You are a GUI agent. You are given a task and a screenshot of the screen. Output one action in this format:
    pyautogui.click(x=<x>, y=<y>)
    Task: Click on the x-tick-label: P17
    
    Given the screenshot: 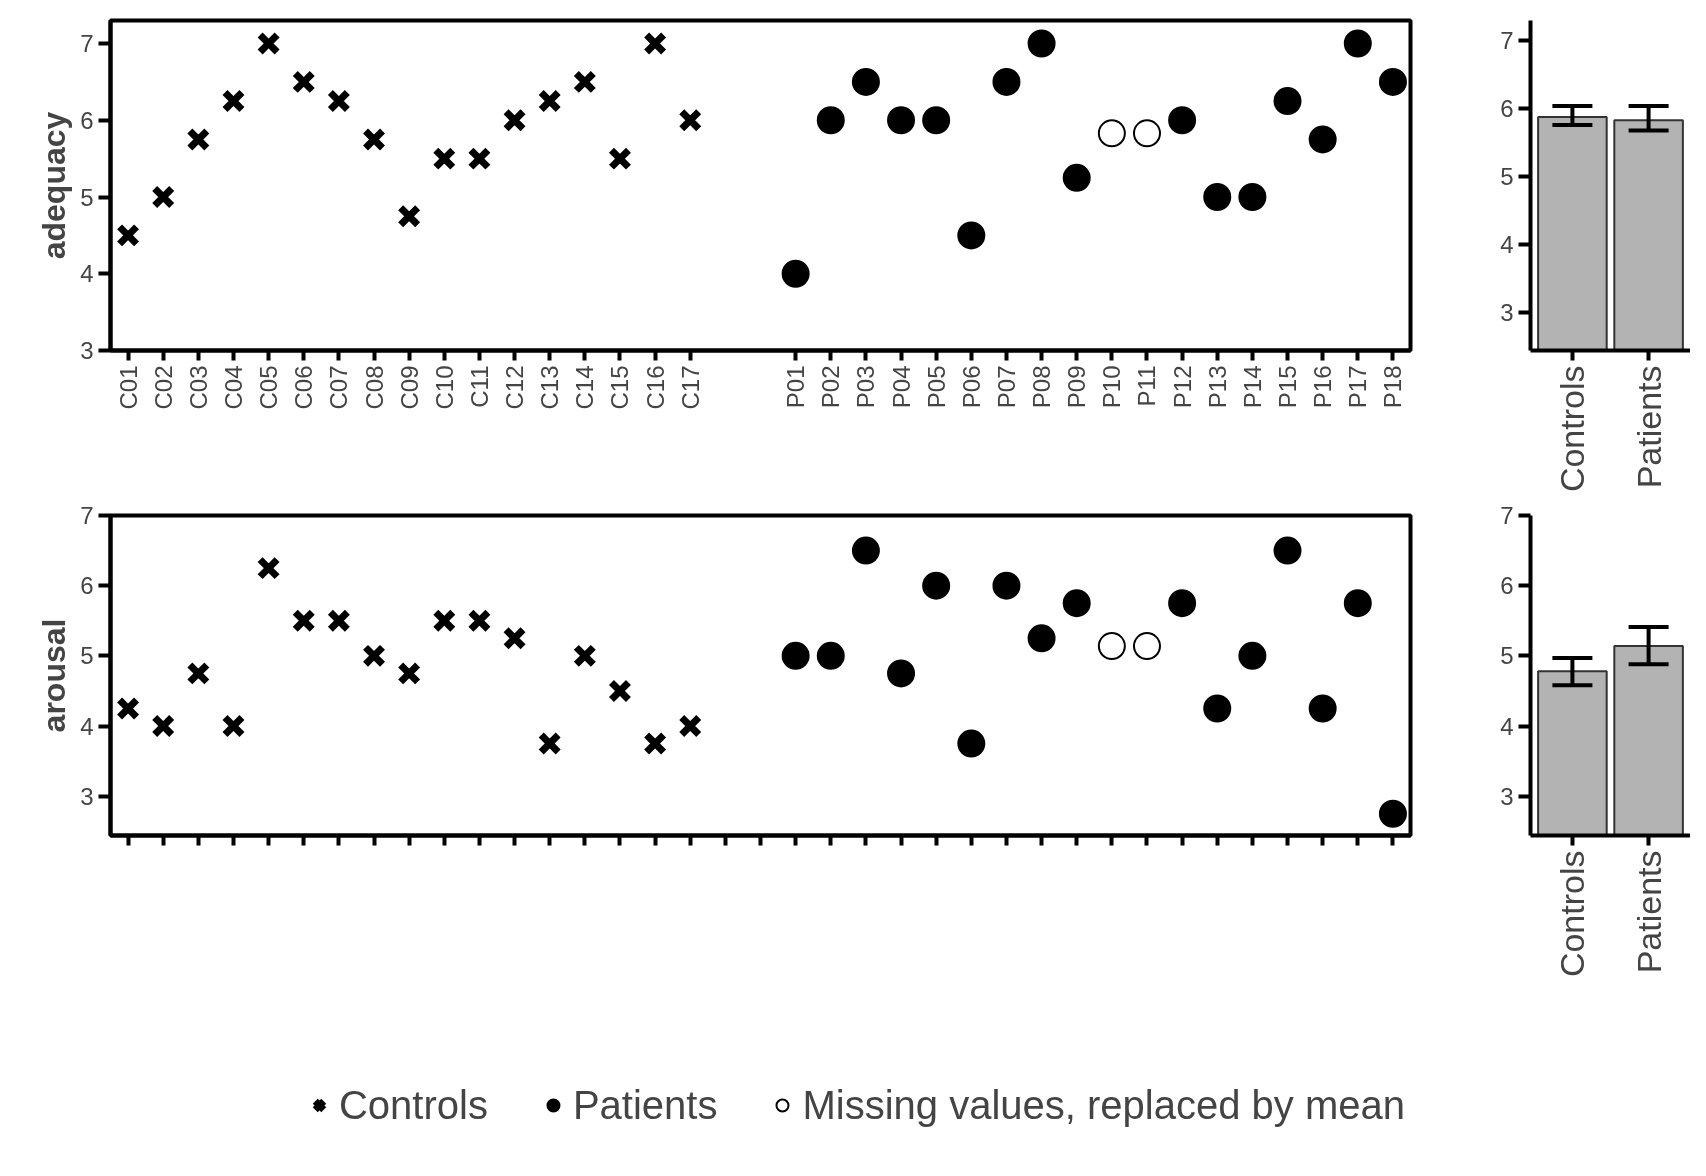 What is the action you would take?
    pyautogui.click(x=1358, y=387)
    